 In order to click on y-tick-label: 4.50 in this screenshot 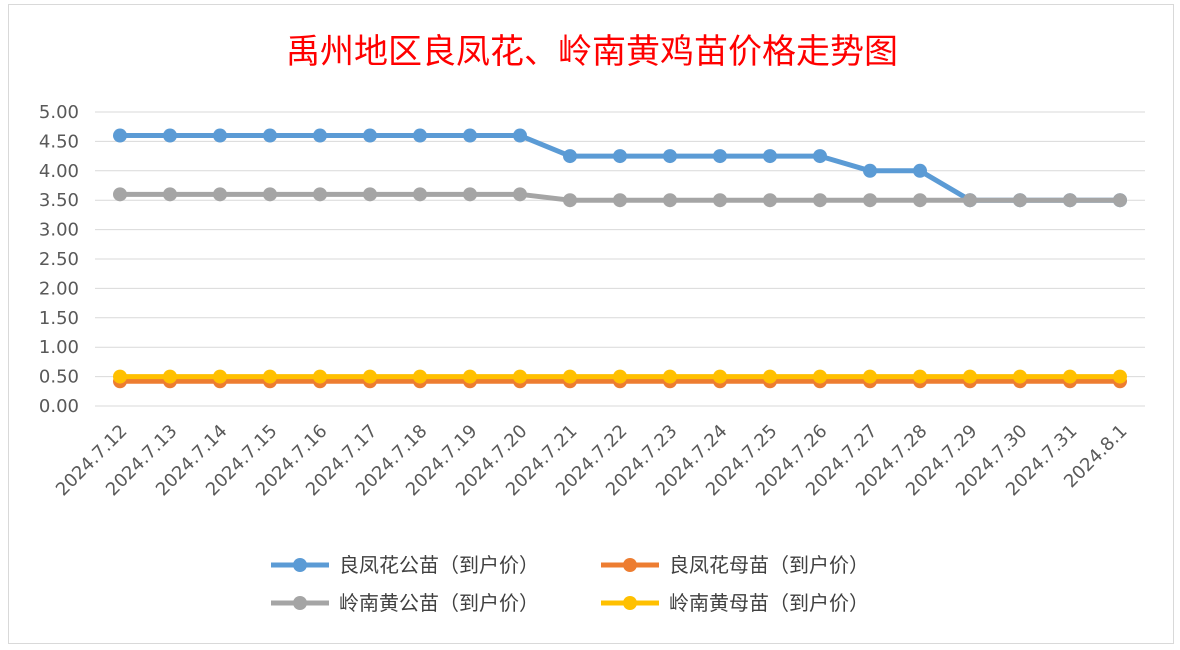, I will do `click(59, 141)`.